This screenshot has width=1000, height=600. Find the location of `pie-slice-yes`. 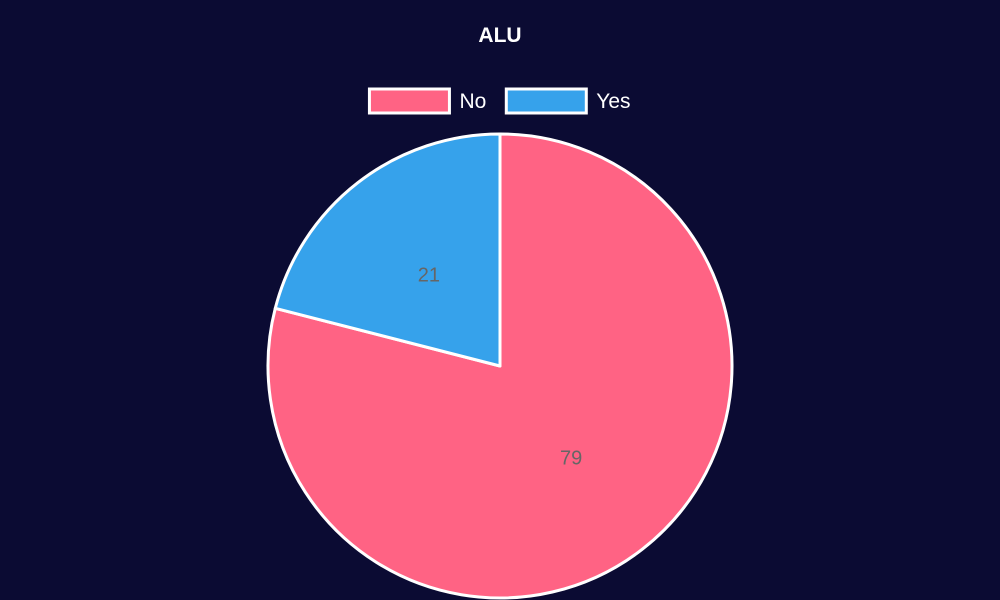

pie-slice-yes is located at coordinates (387, 250).